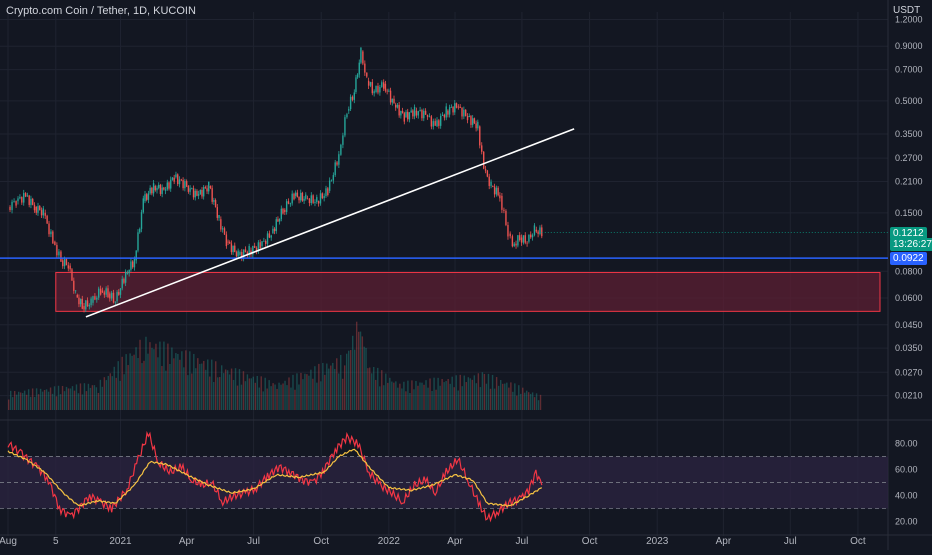  I want to click on price-axis-tick: 0.1500, so click(909, 213).